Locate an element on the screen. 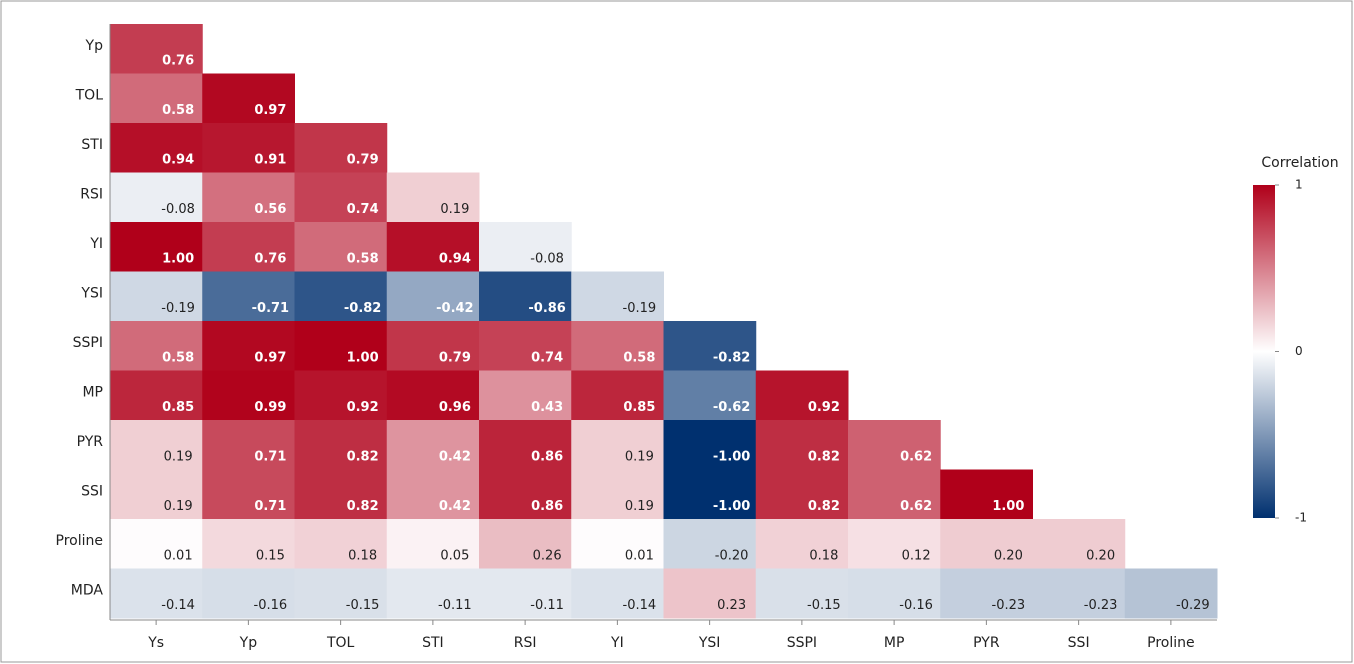 Image resolution: width=1354 pixels, height=664 pixels. cell-label: -0.11 is located at coordinates (455, 605).